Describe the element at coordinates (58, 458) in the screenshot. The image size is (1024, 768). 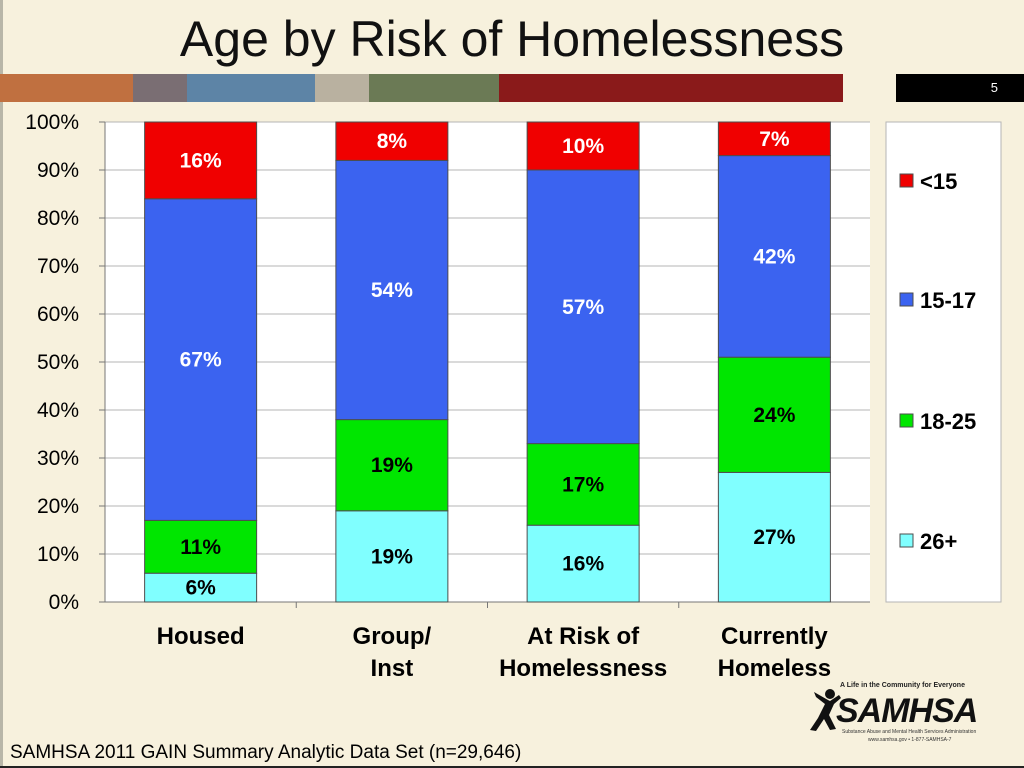
I see `y-tick-label: 30%` at that location.